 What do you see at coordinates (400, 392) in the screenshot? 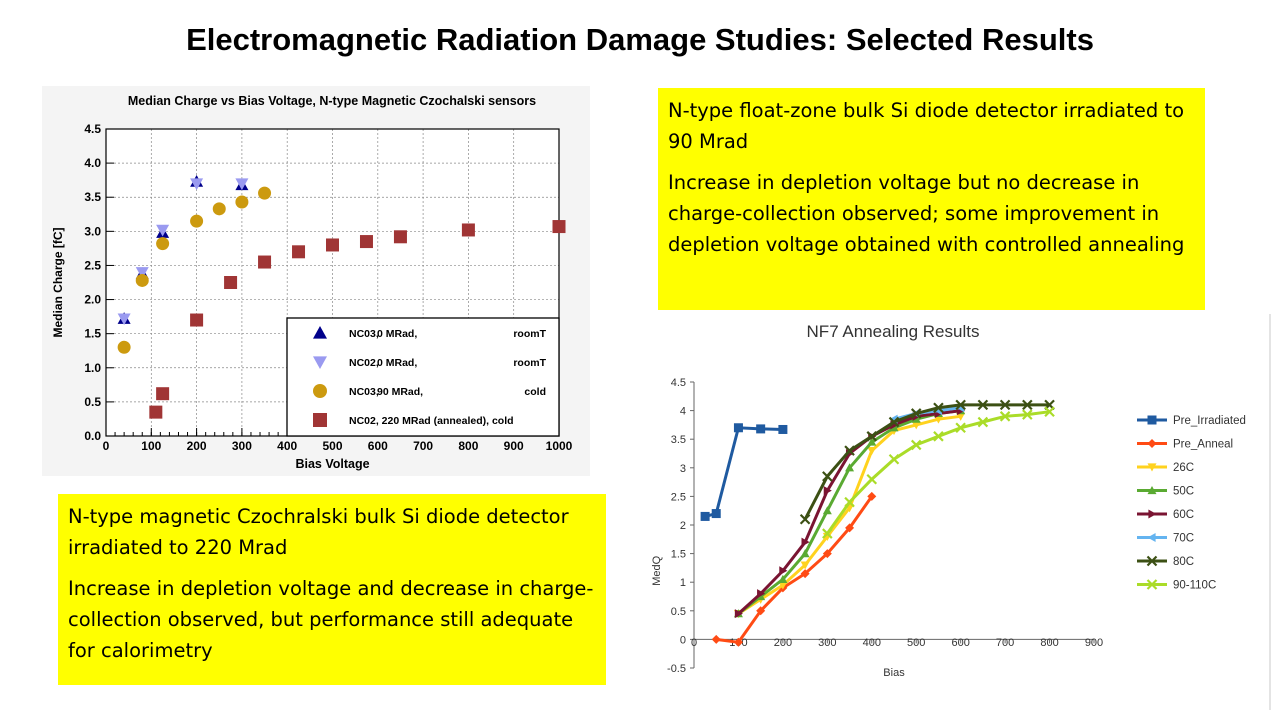
I see `chart1-legend-label: 90 MRad,` at bounding box center [400, 392].